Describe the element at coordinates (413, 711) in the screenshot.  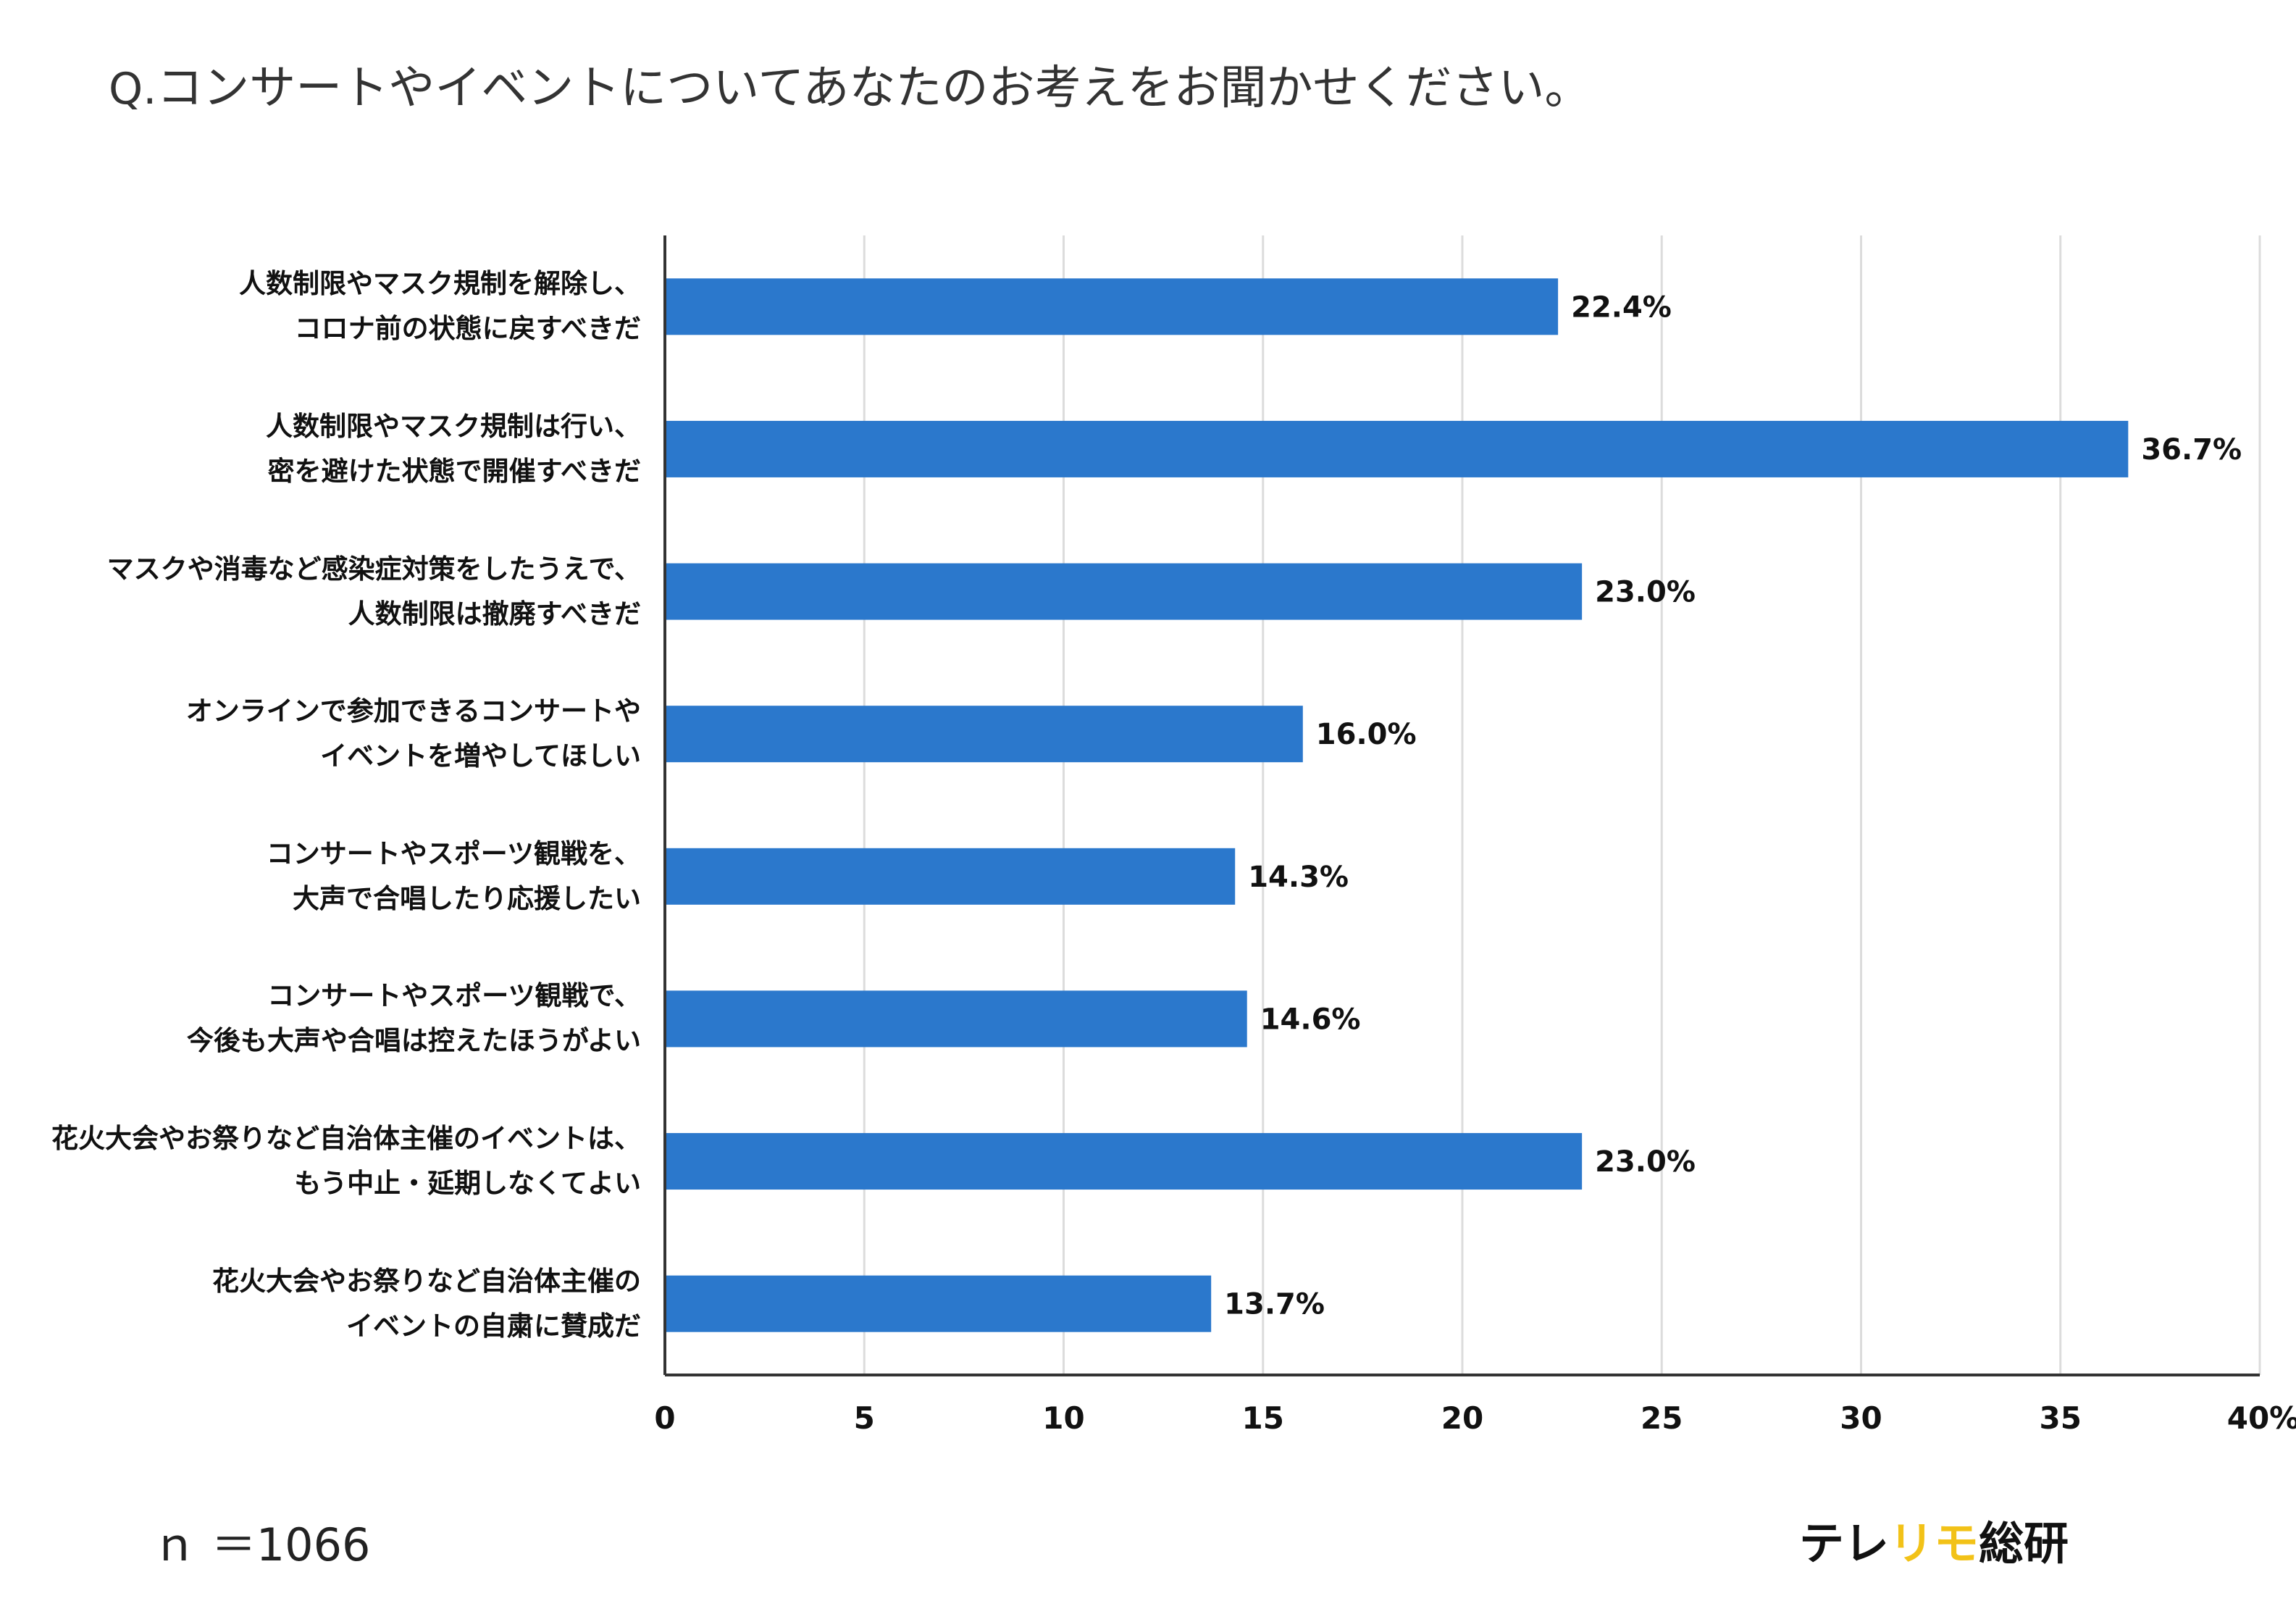
I see `category-label-line: オンラインで参加できるコンサートや` at that location.